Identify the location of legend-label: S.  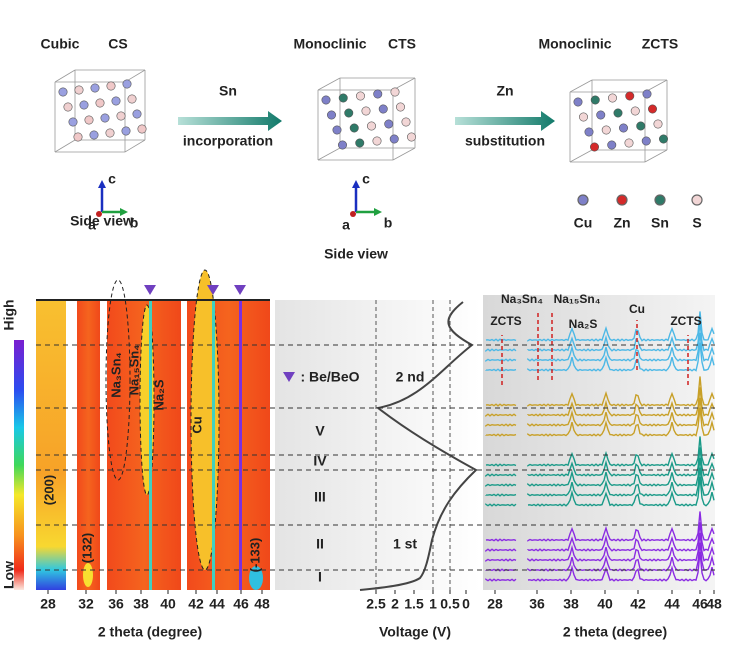
(696, 223).